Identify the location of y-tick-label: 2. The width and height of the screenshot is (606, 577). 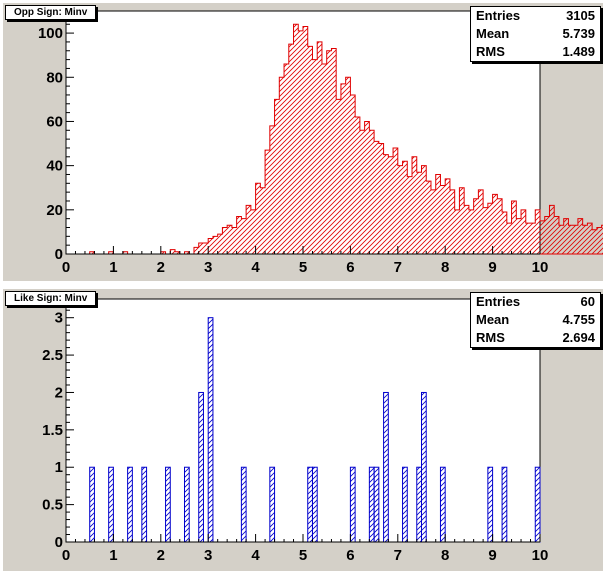
(59, 392).